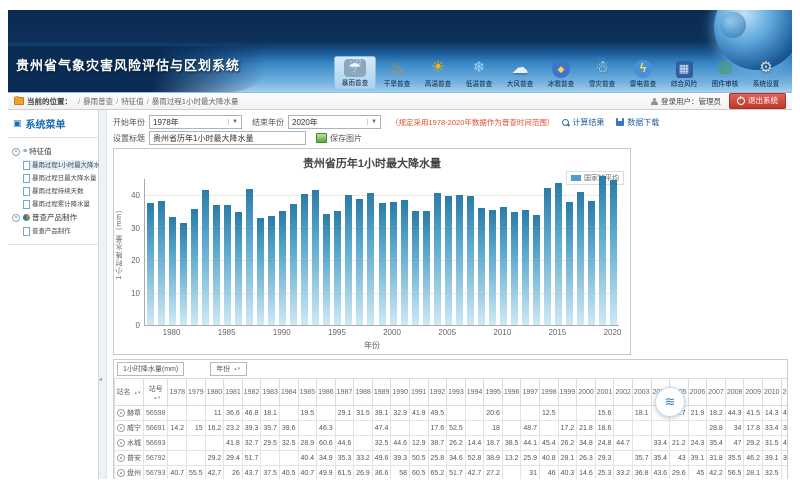  Describe the element at coordinates (643, 84) in the screenshot. I see `nav-item-label: 雷电普查` at that location.